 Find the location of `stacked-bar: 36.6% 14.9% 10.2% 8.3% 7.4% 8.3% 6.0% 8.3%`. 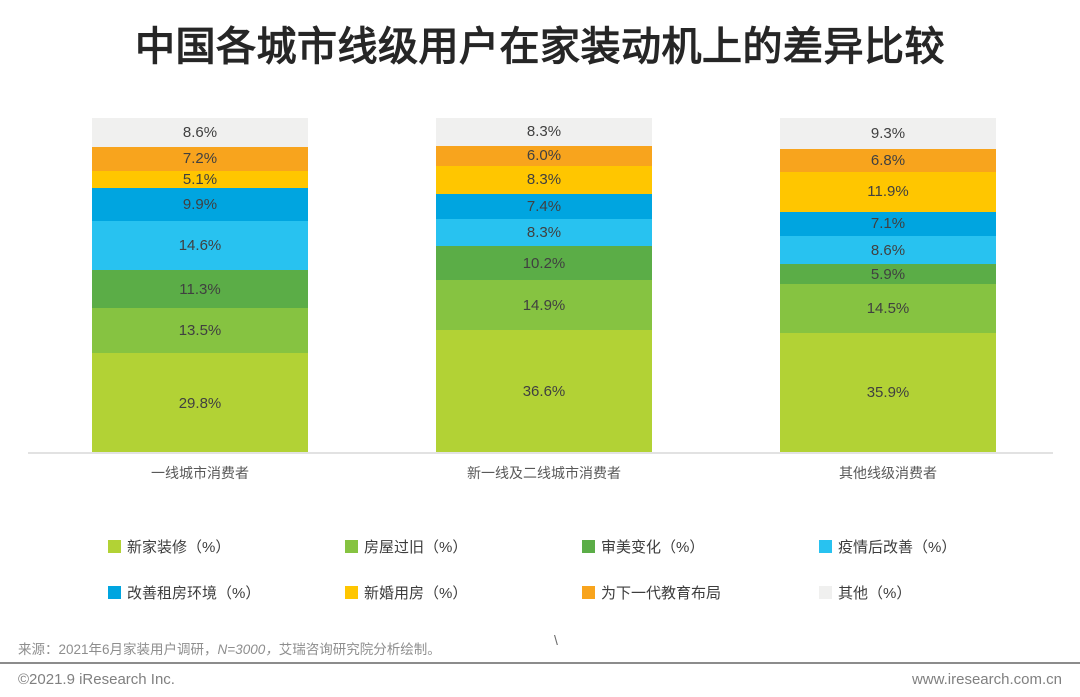

stacked-bar: 36.6% 14.9% 10.2% 8.3% 7.4% 8.3% 6.0% 8.3% is located at coordinates (544, 285).